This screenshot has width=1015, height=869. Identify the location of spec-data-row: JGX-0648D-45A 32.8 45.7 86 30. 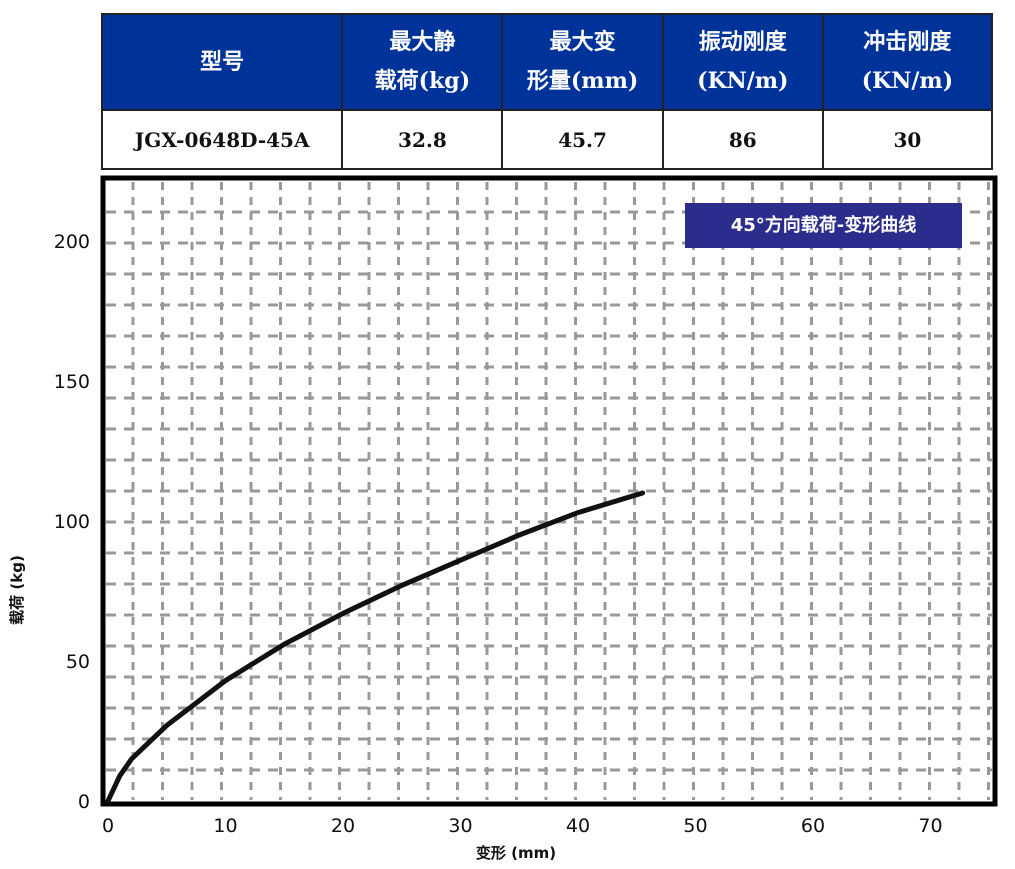
(547, 139).